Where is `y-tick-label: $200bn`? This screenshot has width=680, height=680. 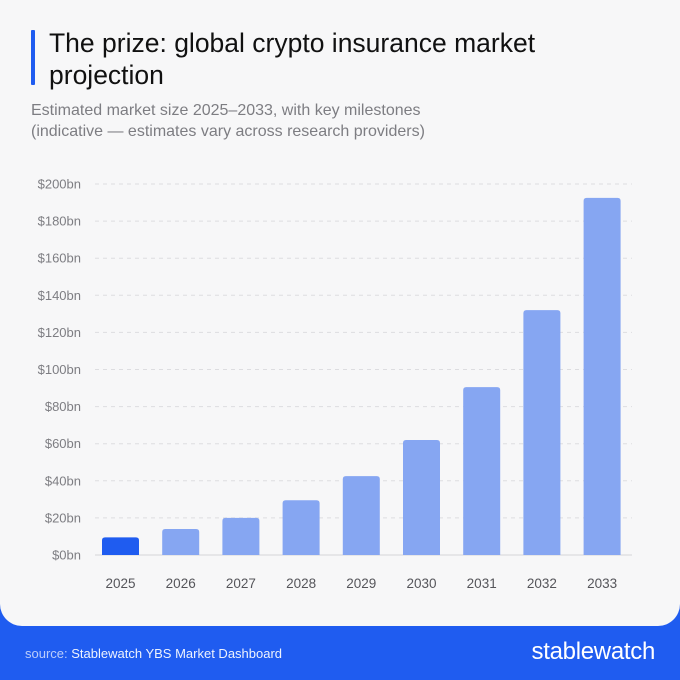
y-tick-label: $200bn is located at coordinates (59, 184).